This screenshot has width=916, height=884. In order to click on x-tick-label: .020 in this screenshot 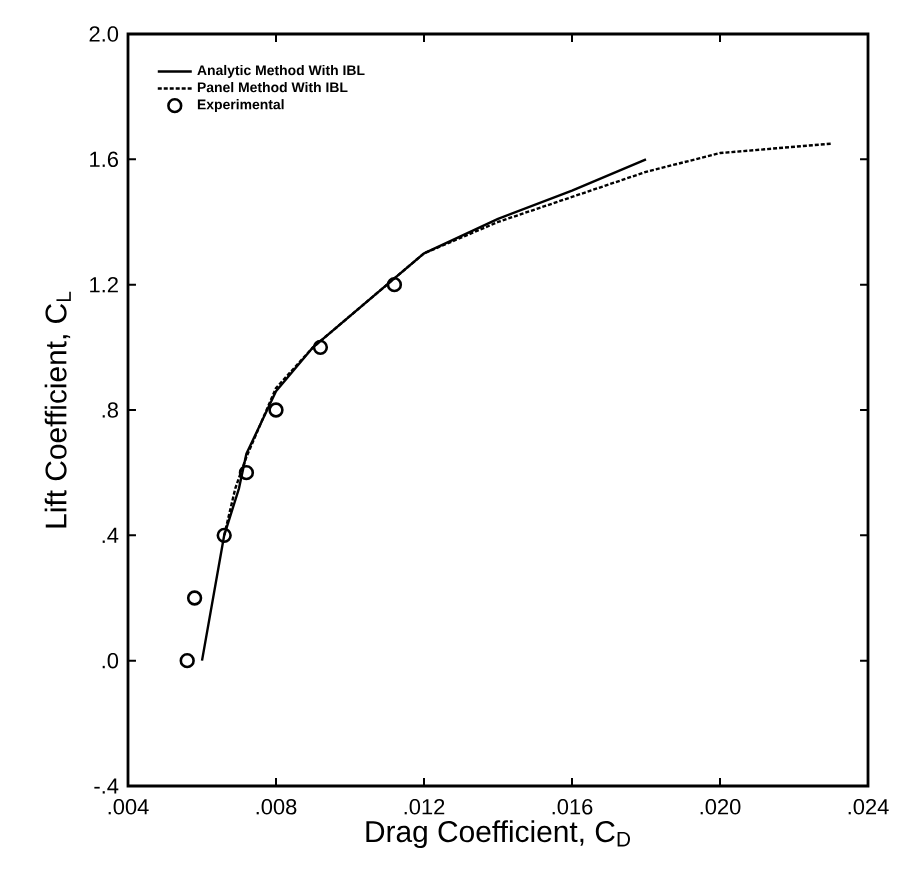, I will do `click(720, 807)`.